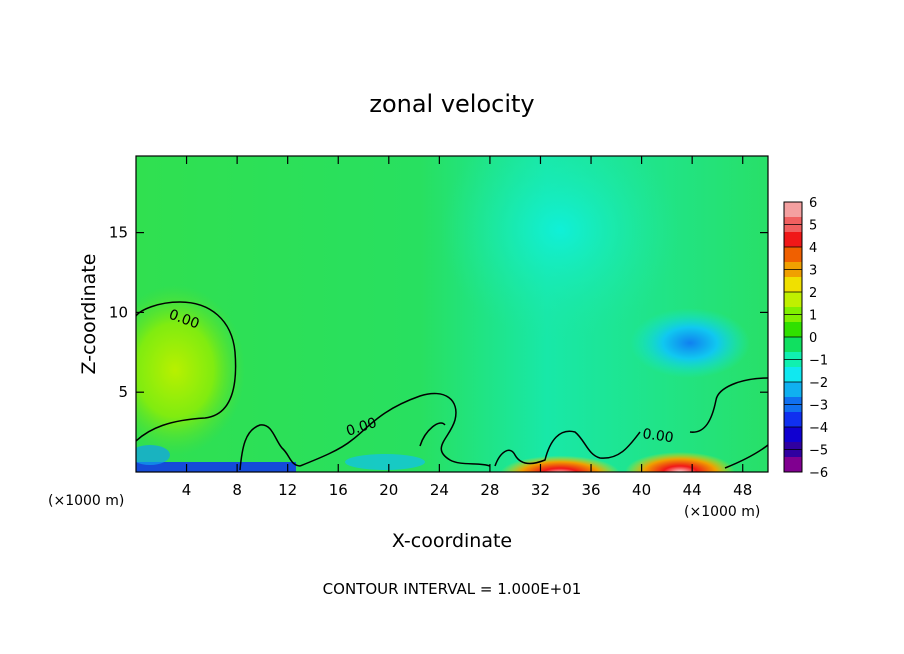  Describe the element at coordinates (187, 490) in the screenshot. I see `x-tick-label: 4` at that location.